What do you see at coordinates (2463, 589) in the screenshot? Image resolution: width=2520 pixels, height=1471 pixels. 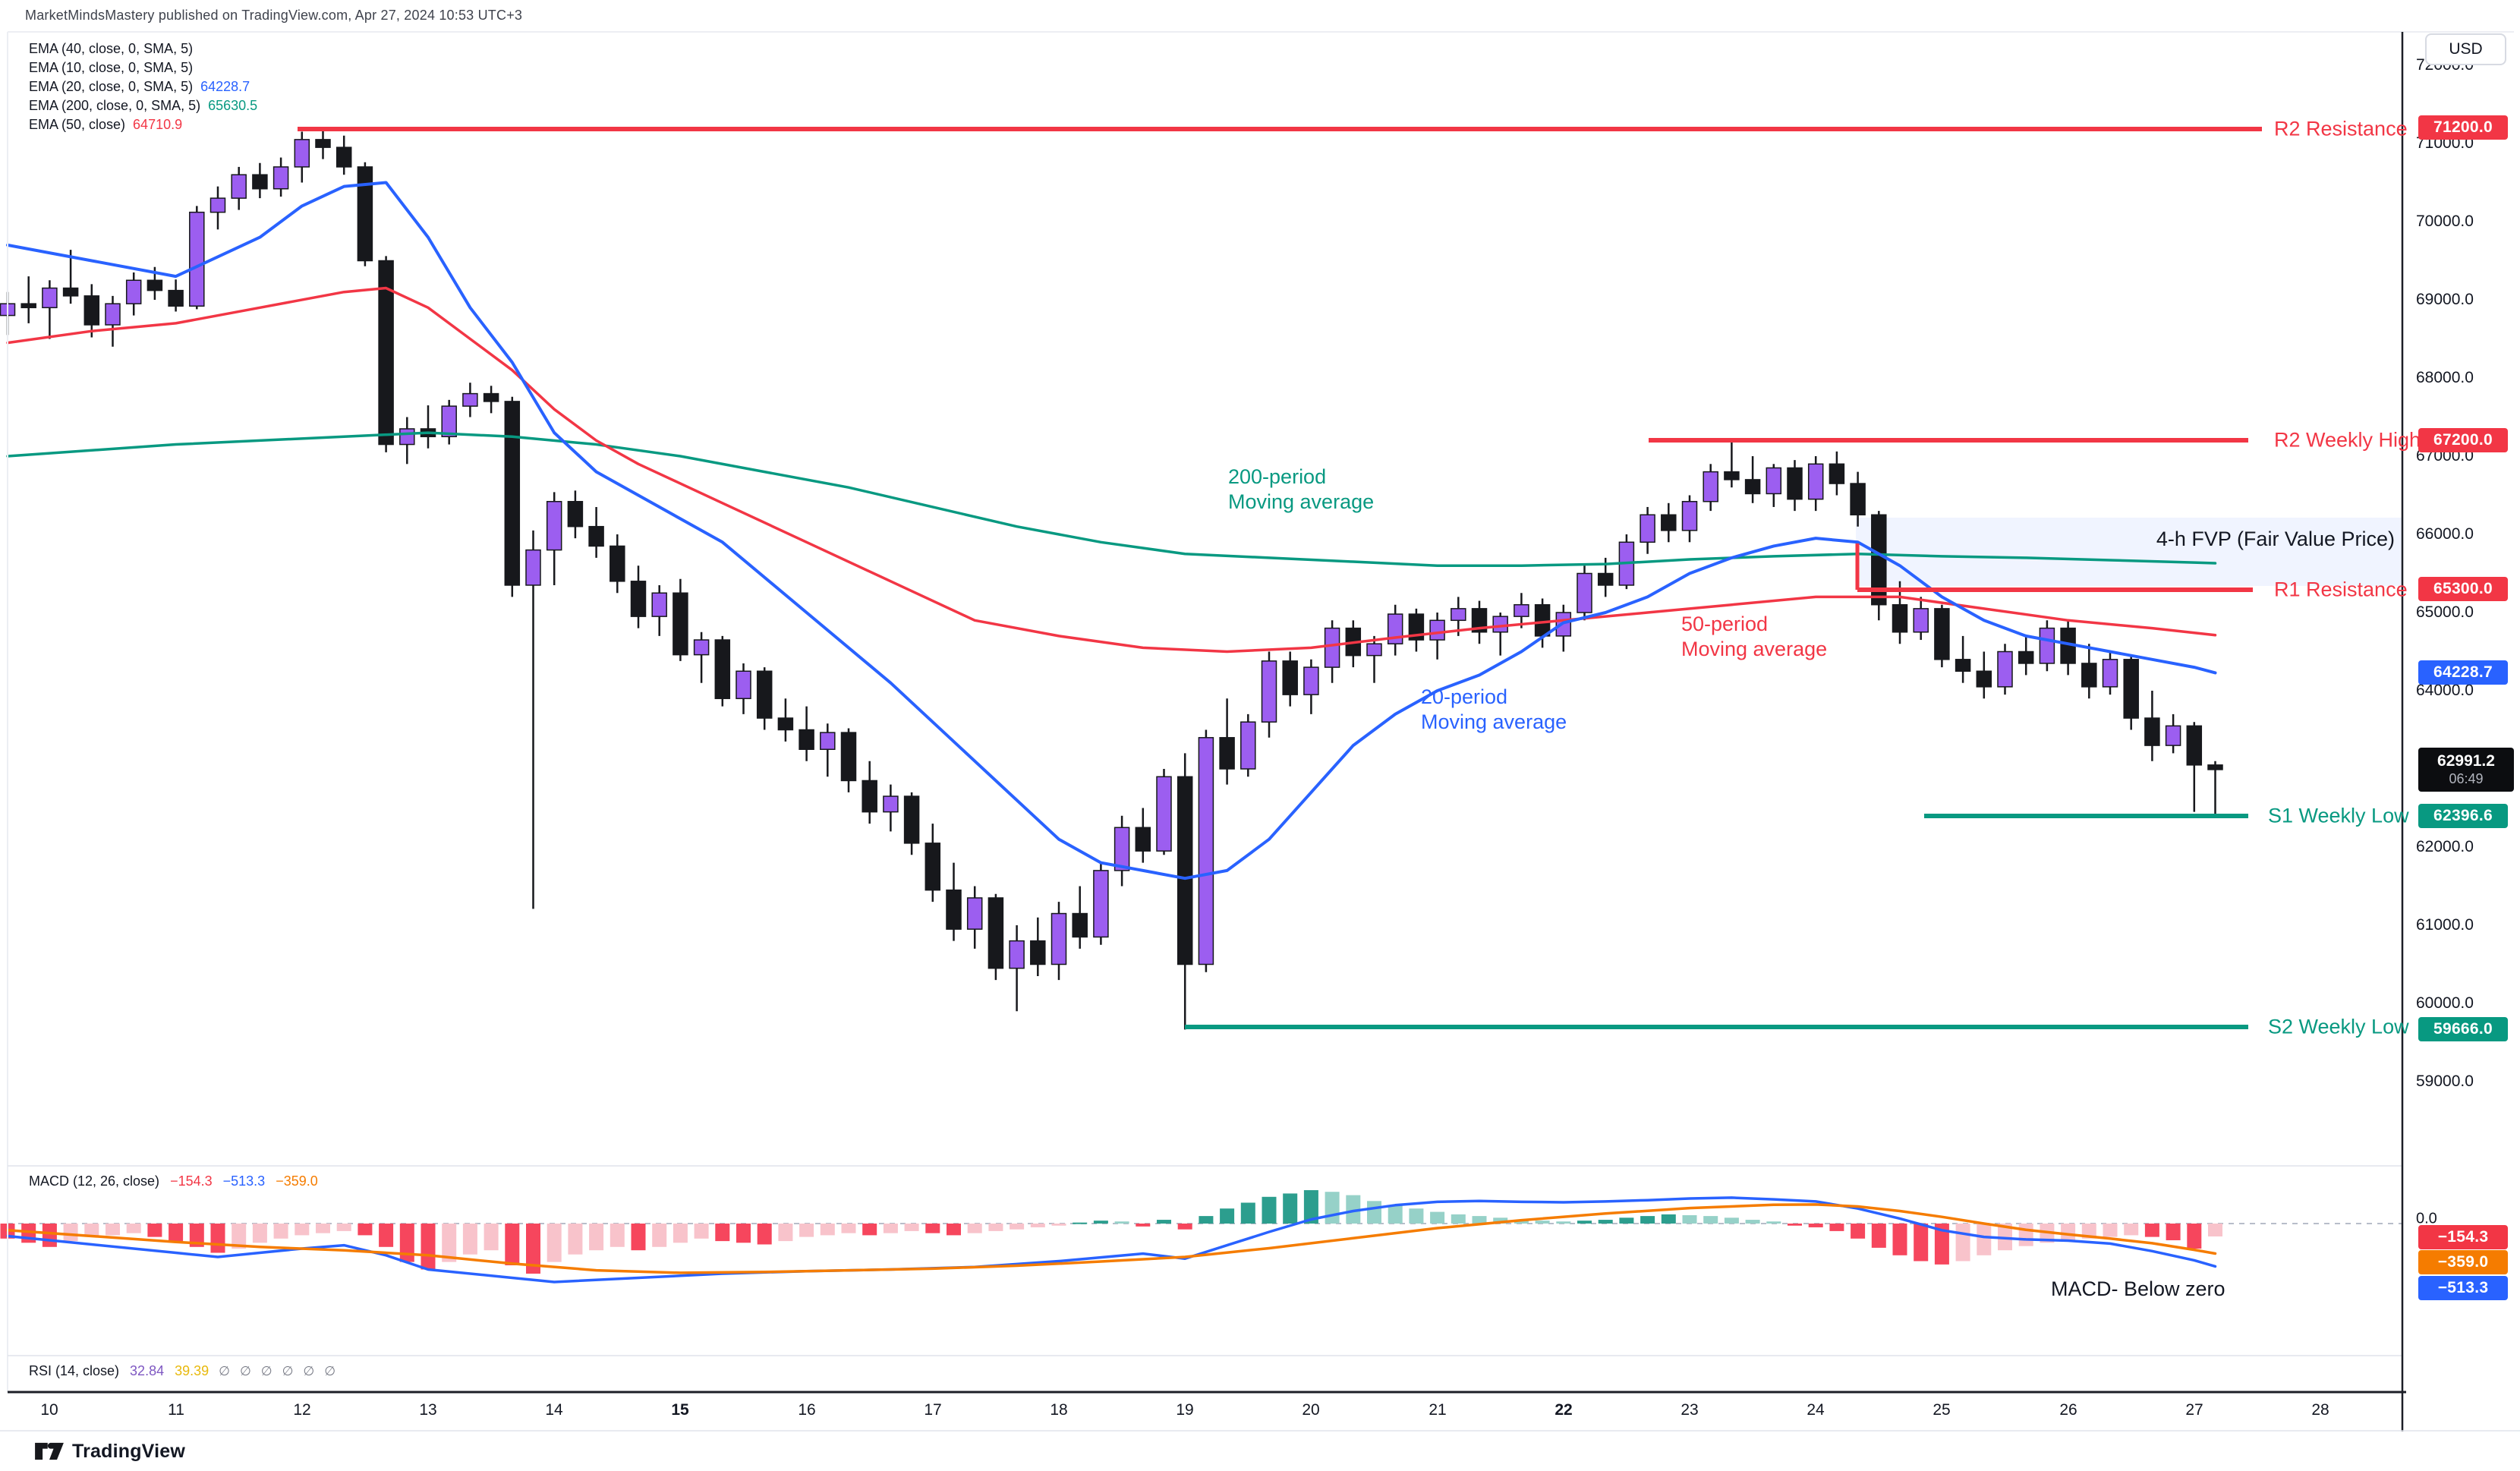 I see `price-level-badge: 65300.0` at bounding box center [2463, 589].